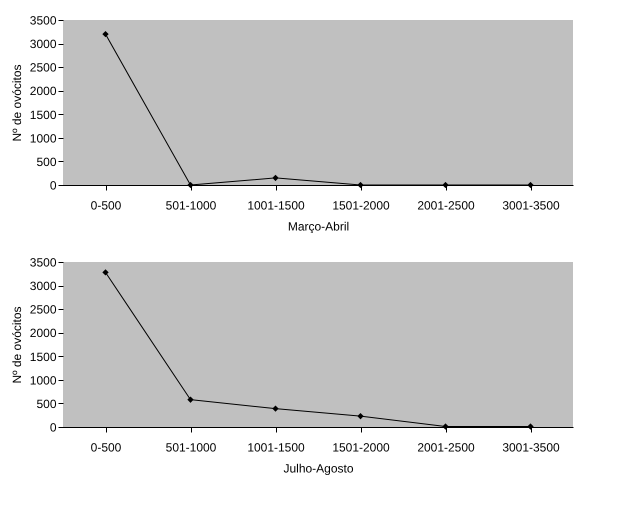  I want to click on x-axis-title: Julho-Agosto, so click(318, 469).